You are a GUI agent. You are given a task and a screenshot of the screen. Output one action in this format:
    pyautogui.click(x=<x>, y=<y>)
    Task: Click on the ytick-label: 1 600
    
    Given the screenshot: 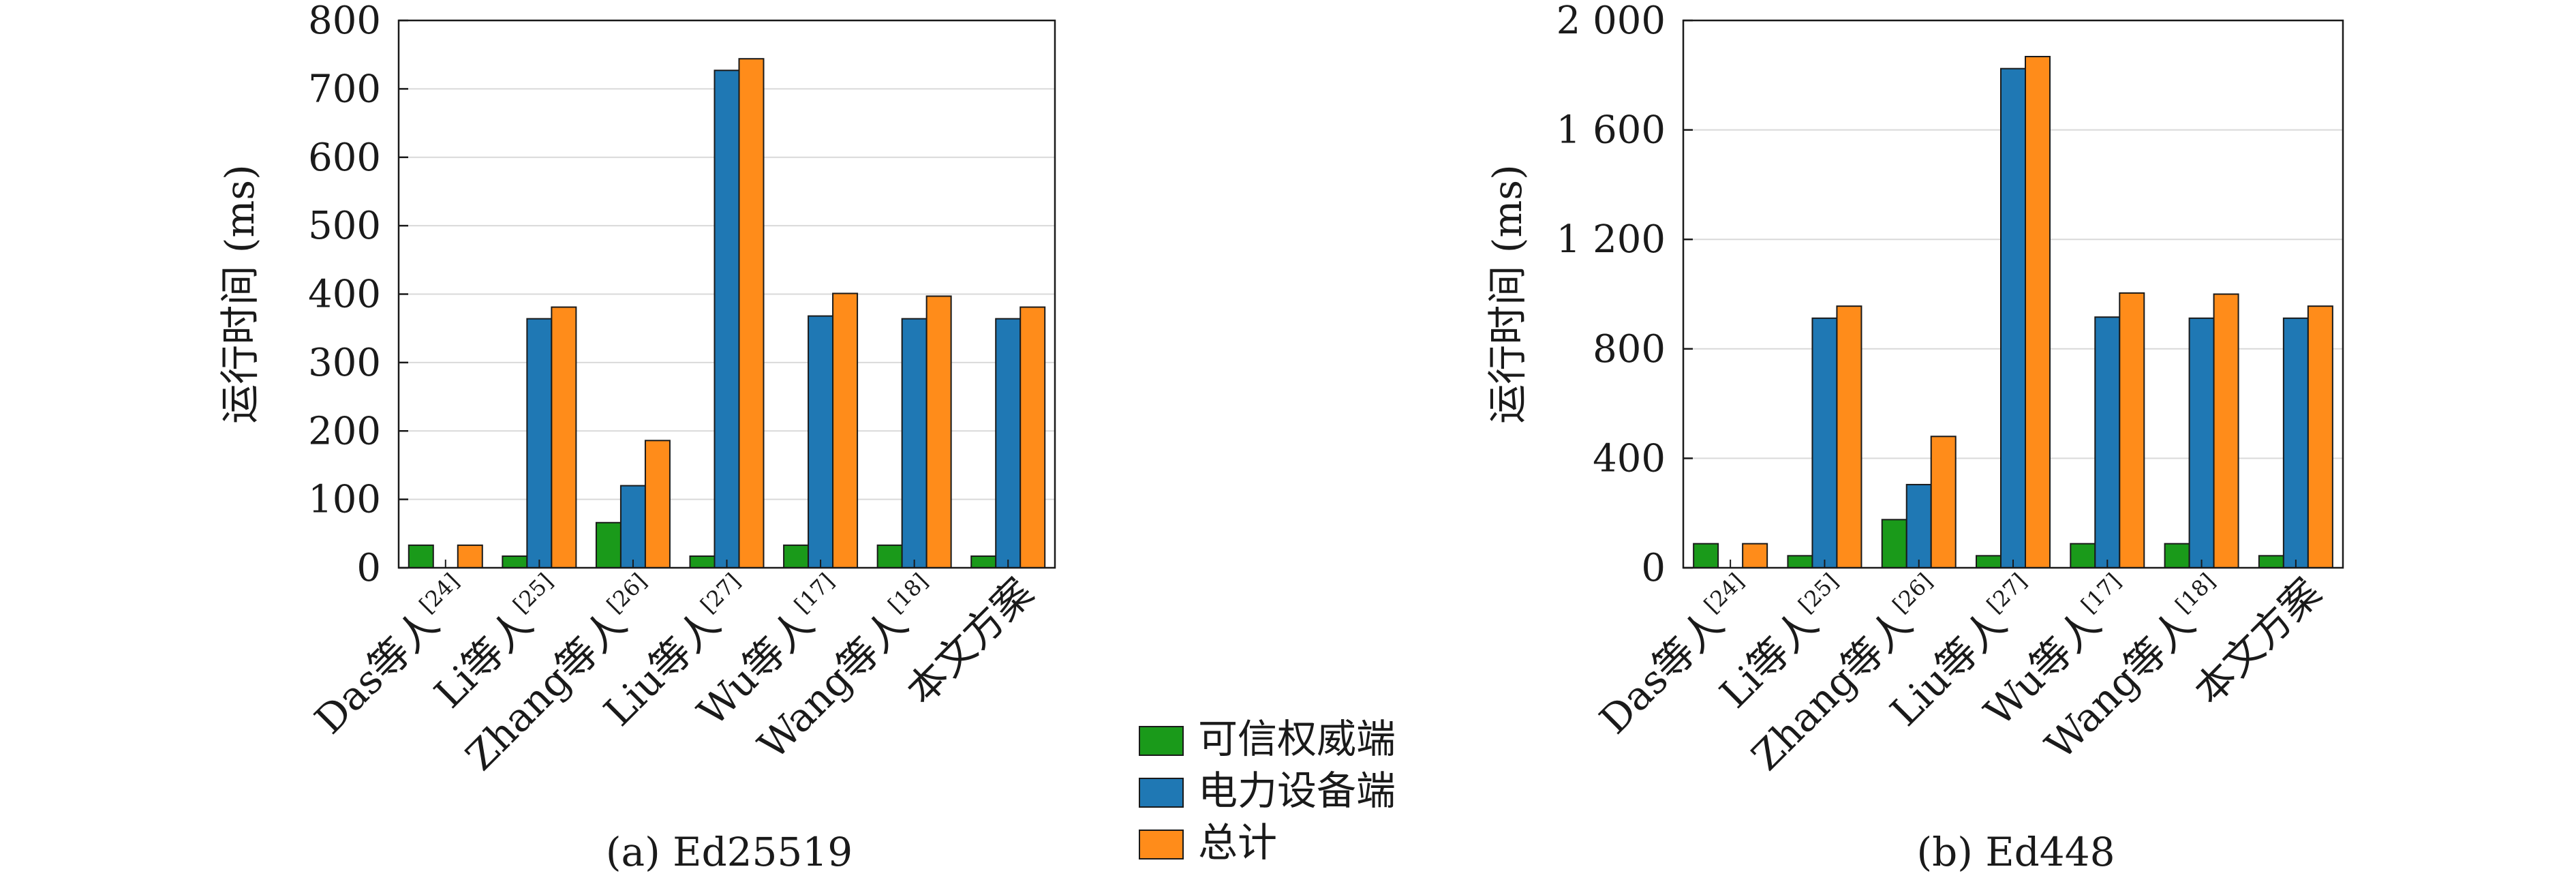 What is the action you would take?
    pyautogui.click(x=1612, y=130)
    